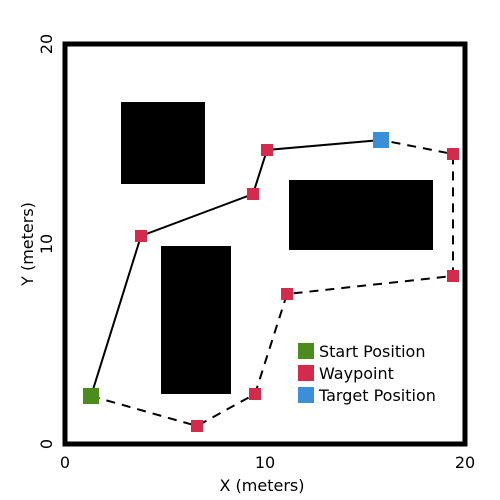 This screenshot has height=500, width=500. Describe the element at coordinates (372, 351) in the screenshot. I see `legend-label: Start Position` at that location.